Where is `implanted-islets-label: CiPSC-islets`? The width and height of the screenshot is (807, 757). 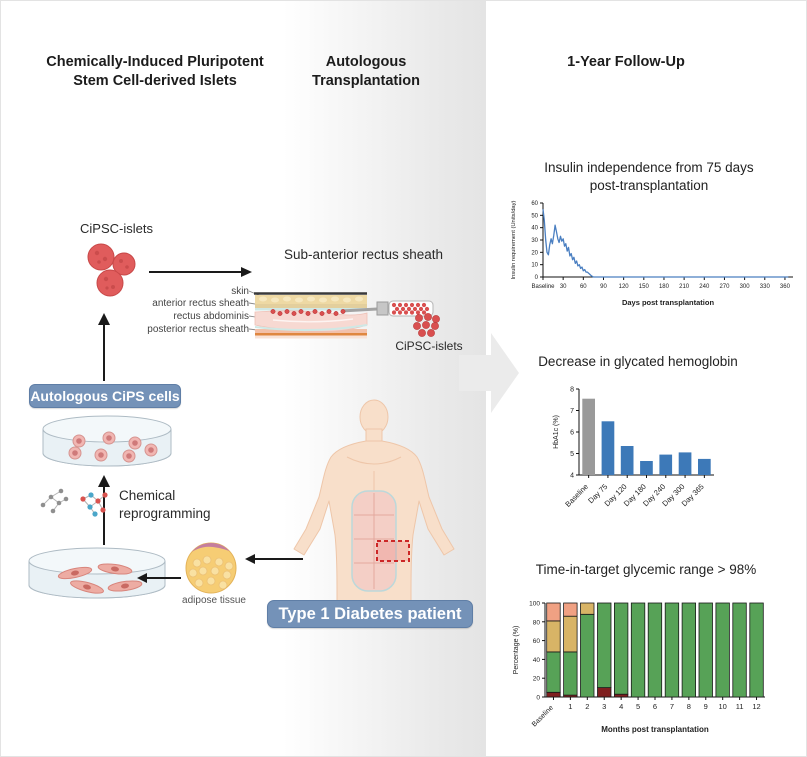
implanted-islets-label: CiPSC-islets is located at coordinates (429, 346).